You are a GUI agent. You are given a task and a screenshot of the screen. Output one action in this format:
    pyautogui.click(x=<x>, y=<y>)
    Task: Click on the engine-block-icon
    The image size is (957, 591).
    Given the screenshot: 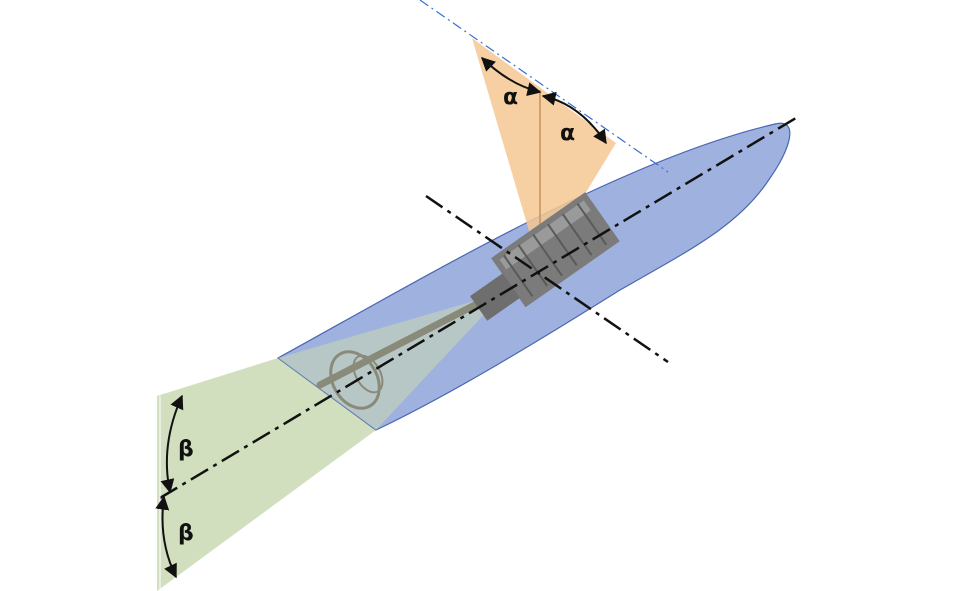 What is the action you would take?
    pyautogui.click(x=545, y=256)
    